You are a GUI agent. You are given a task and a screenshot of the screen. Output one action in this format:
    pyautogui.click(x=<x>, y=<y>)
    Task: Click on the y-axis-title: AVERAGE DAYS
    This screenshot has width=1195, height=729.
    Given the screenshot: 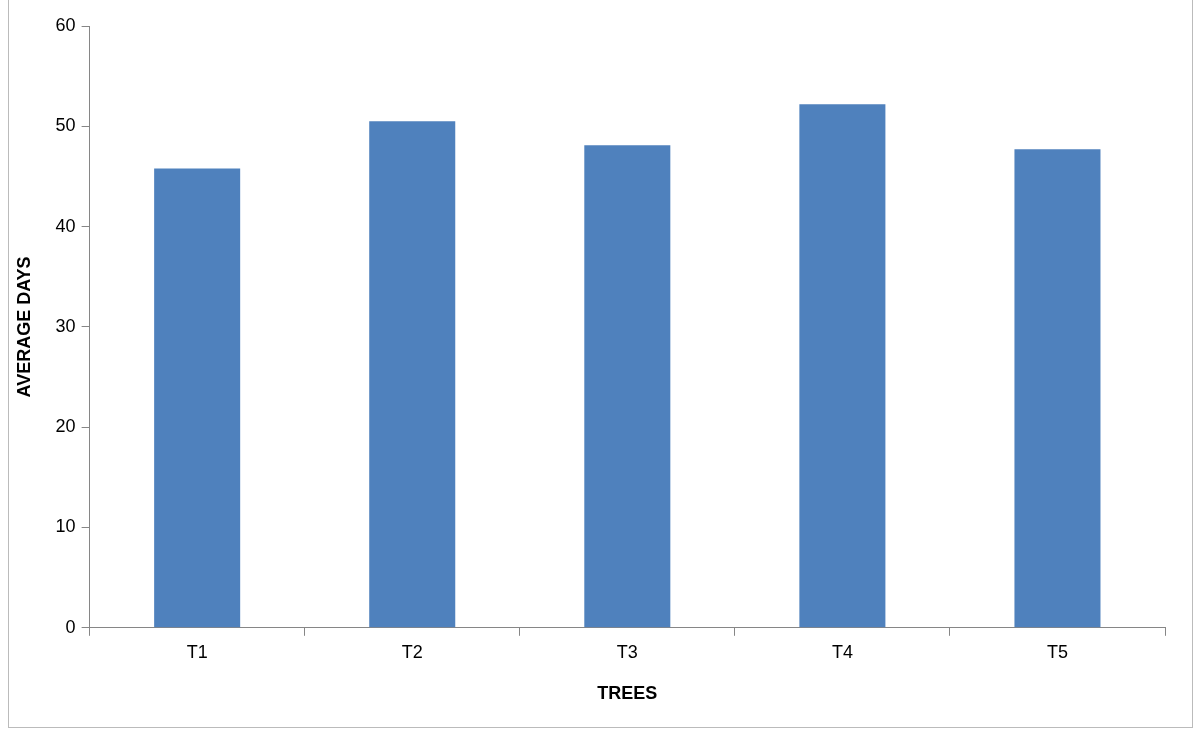 What is the action you would take?
    pyautogui.click(x=23, y=327)
    